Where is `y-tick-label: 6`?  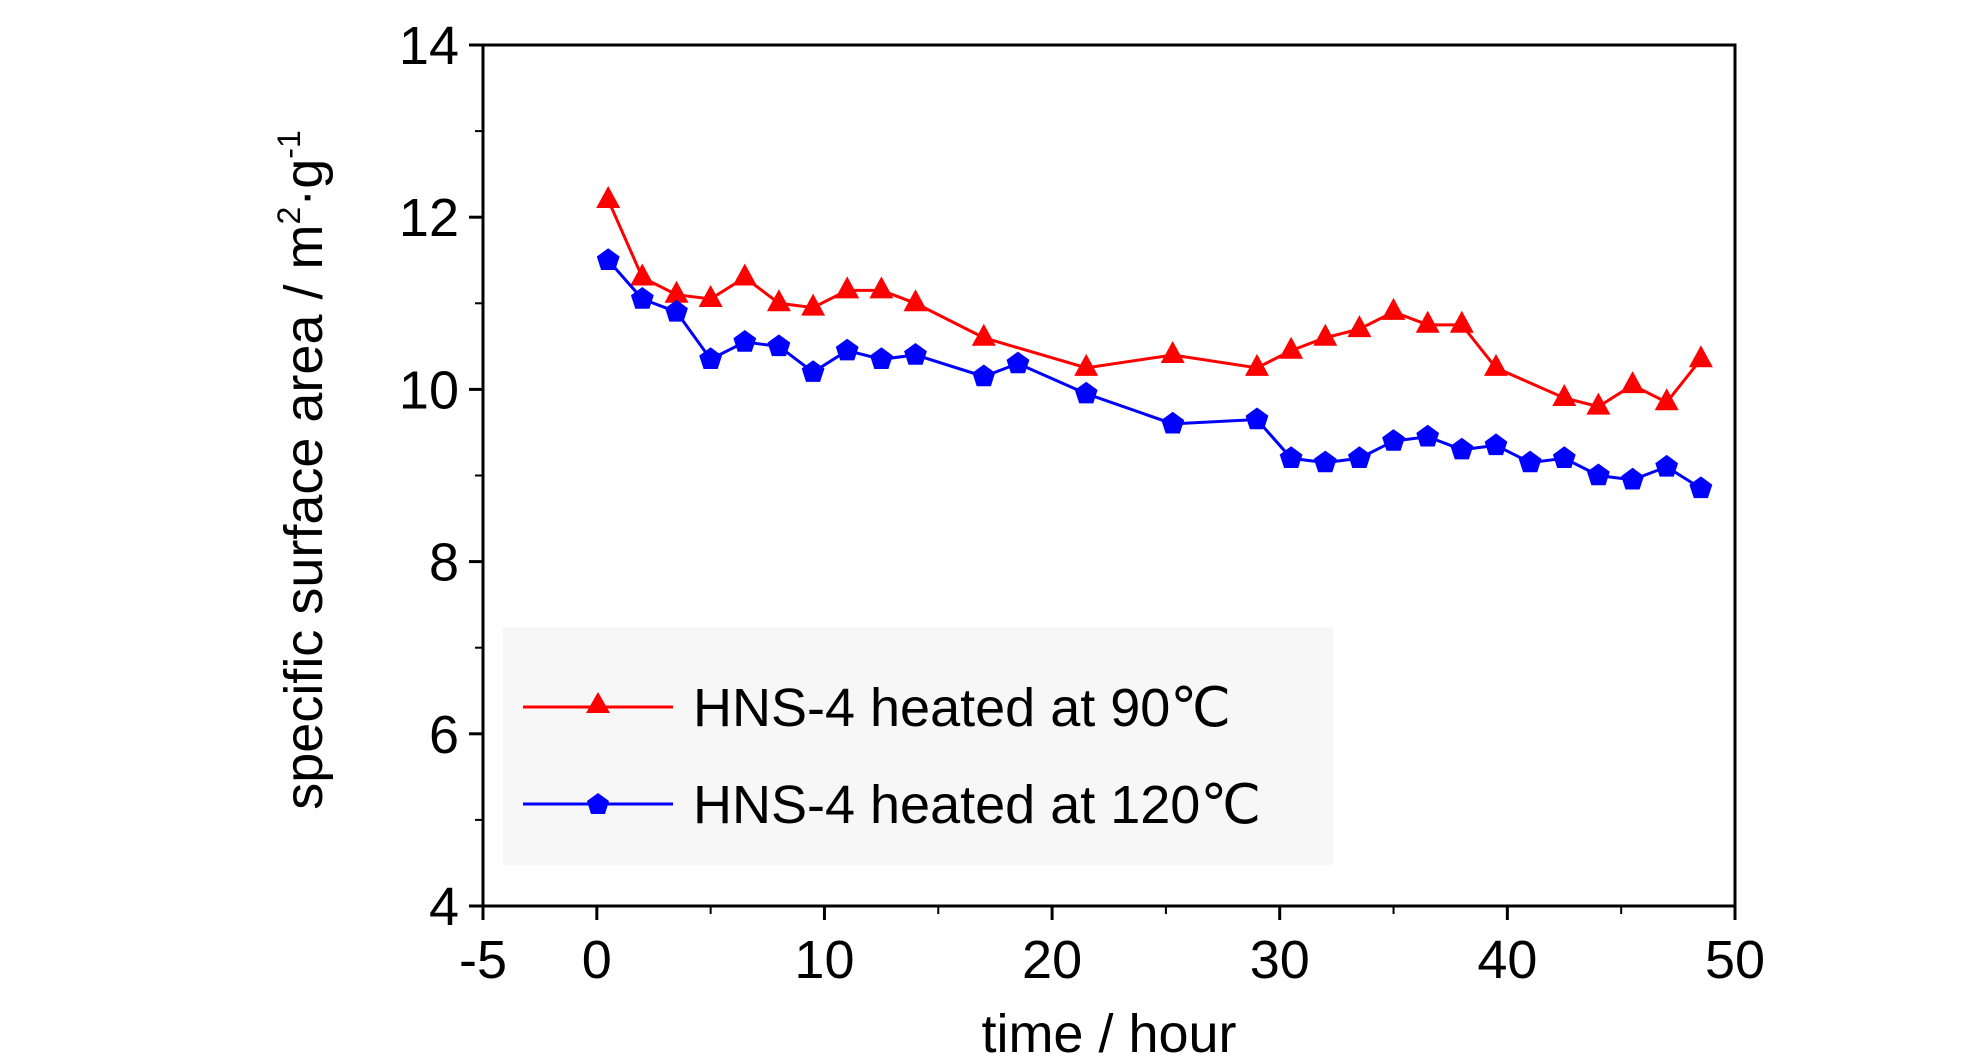 y-tick-label: 6 is located at coordinates (444, 735).